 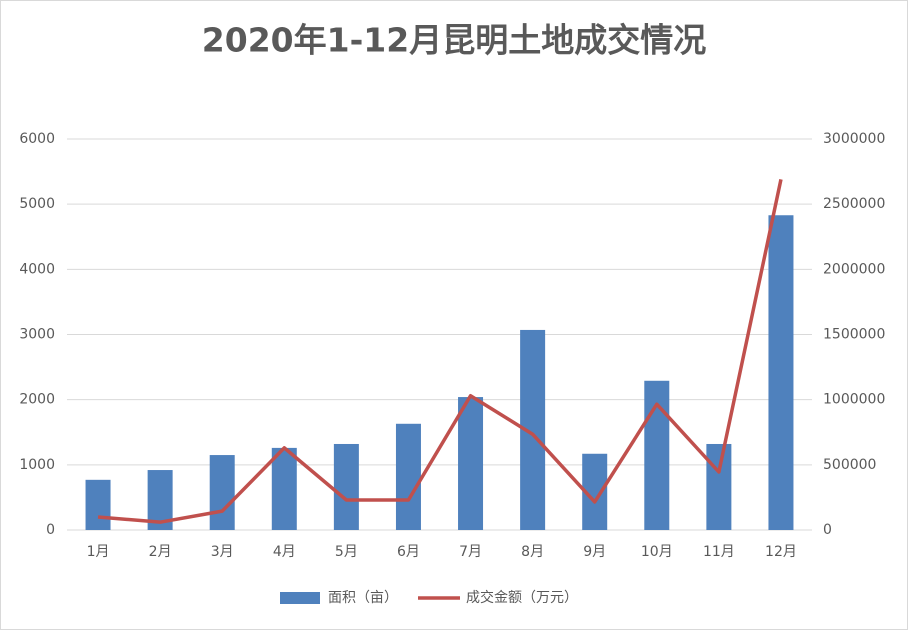 I want to click on chart-title: 2020年1-12月昆明土地成交情况, so click(x=454, y=40).